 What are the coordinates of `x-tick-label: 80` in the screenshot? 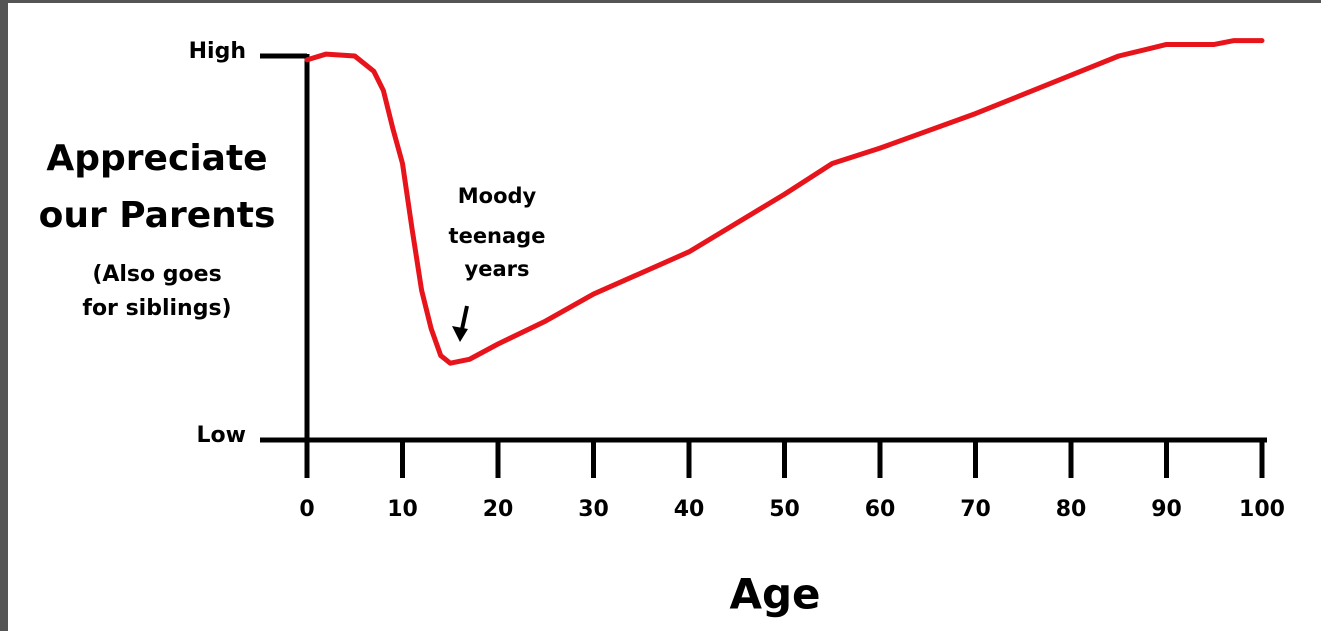 It's located at (1071, 509).